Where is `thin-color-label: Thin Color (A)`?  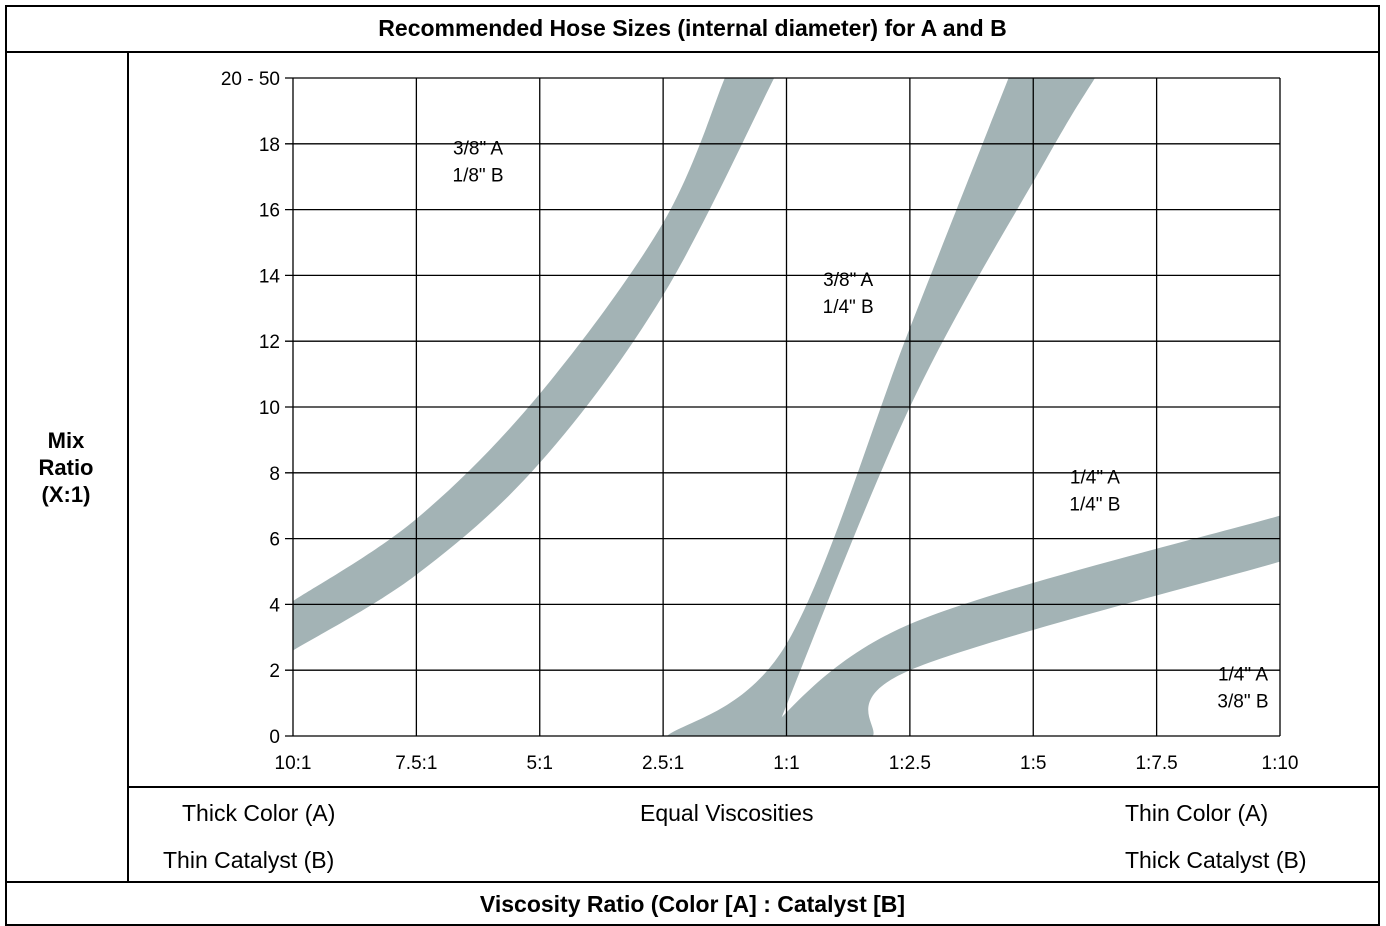 thin-color-label: Thin Color (A) is located at coordinates (1197, 813).